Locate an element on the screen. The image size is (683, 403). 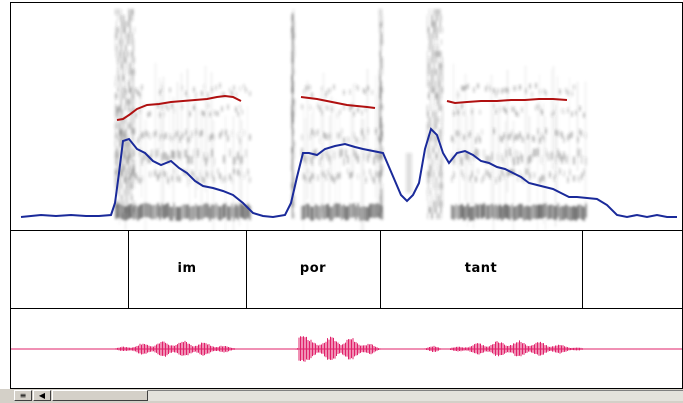
syllable-label-im: im is located at coordinates (187, 268).